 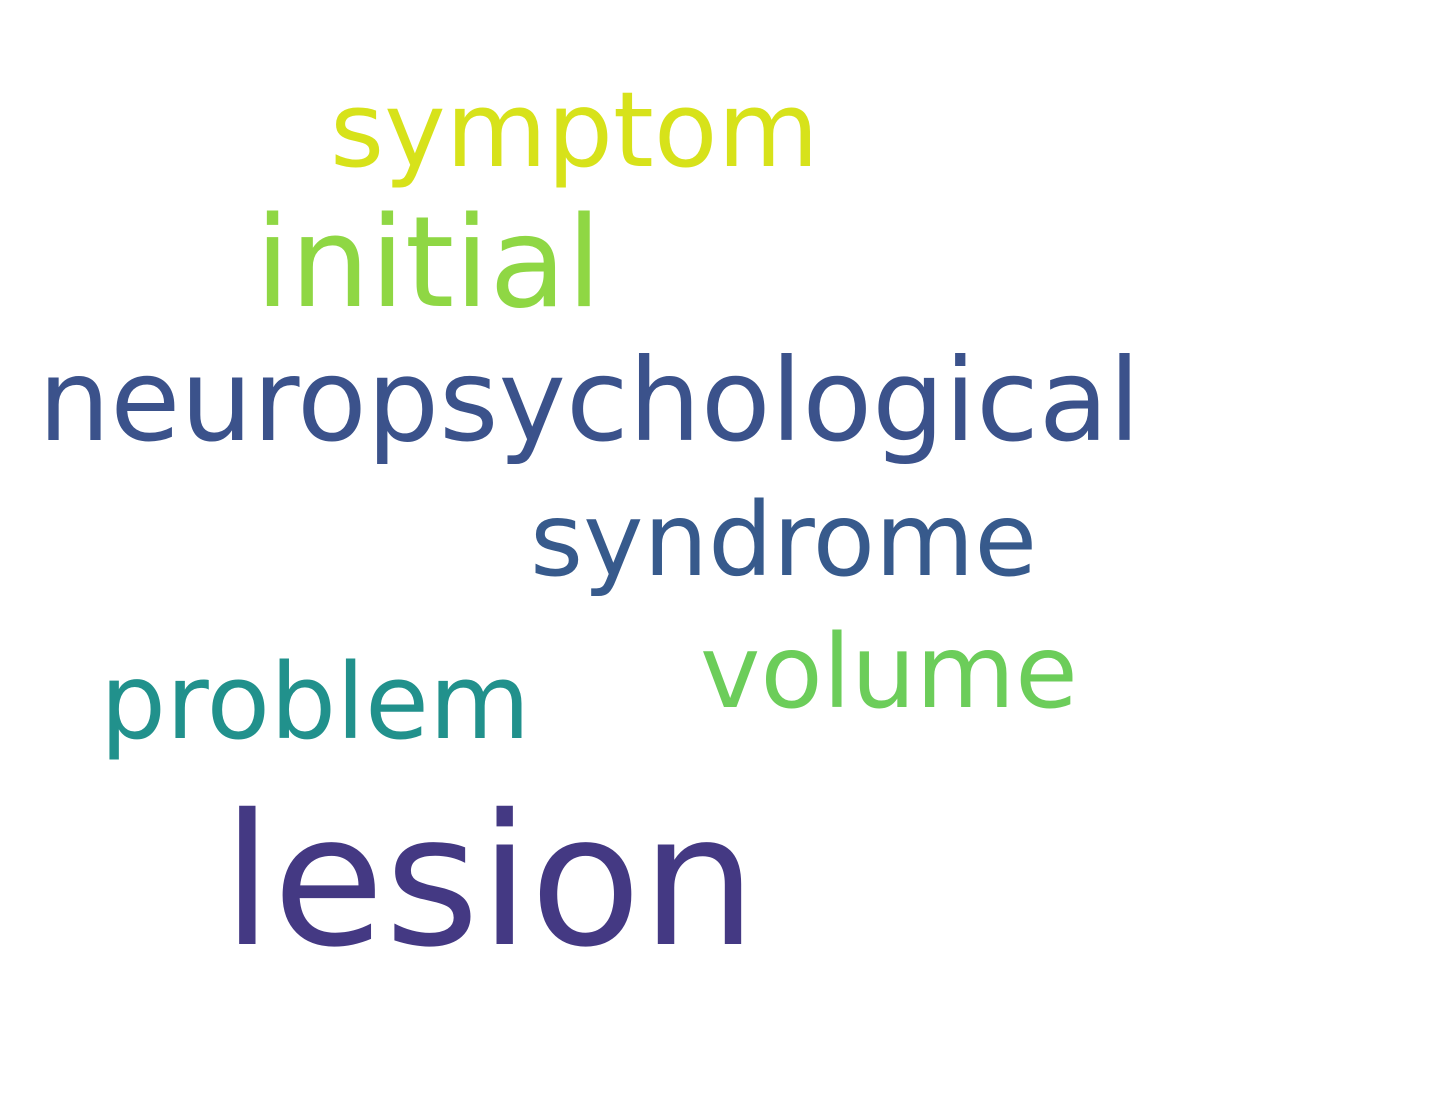 What do you see at coordinates (428, 262) in the screenshot?
I see `word-initial: initial` at bounding box center [428, 262].